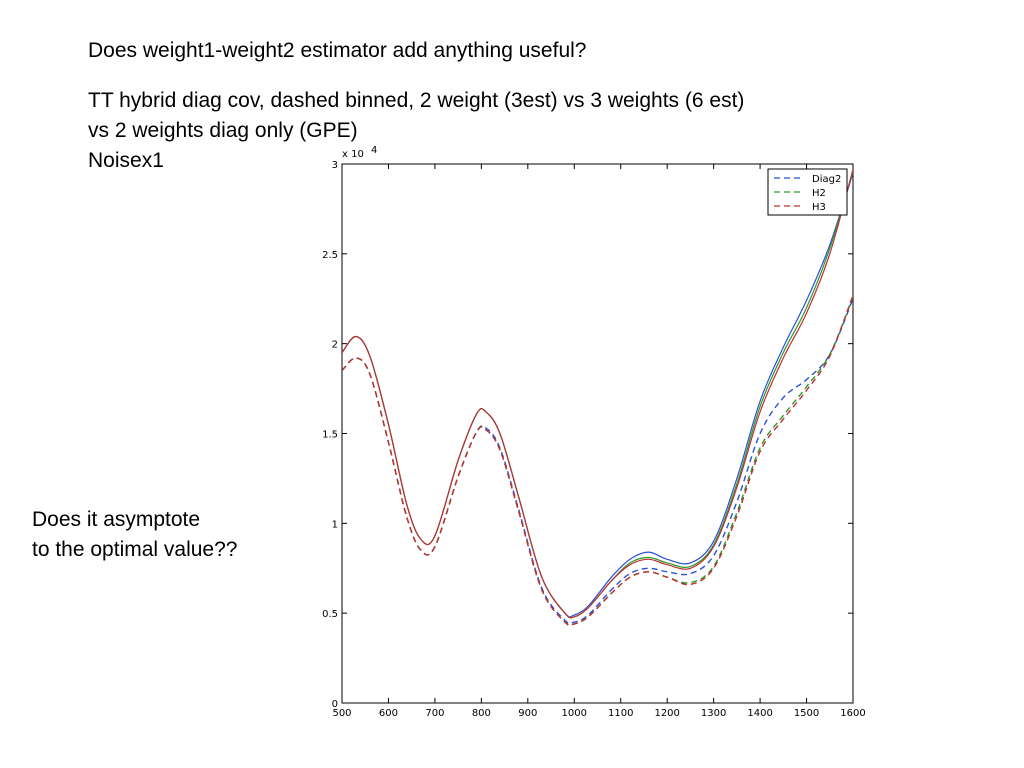 This screenshot has height=768, width=1024. What do you see at coordinates (116, 519) in the screenshot?
I see `side-note-line-1: Does it asymptote` at bounding box center [116, 519].